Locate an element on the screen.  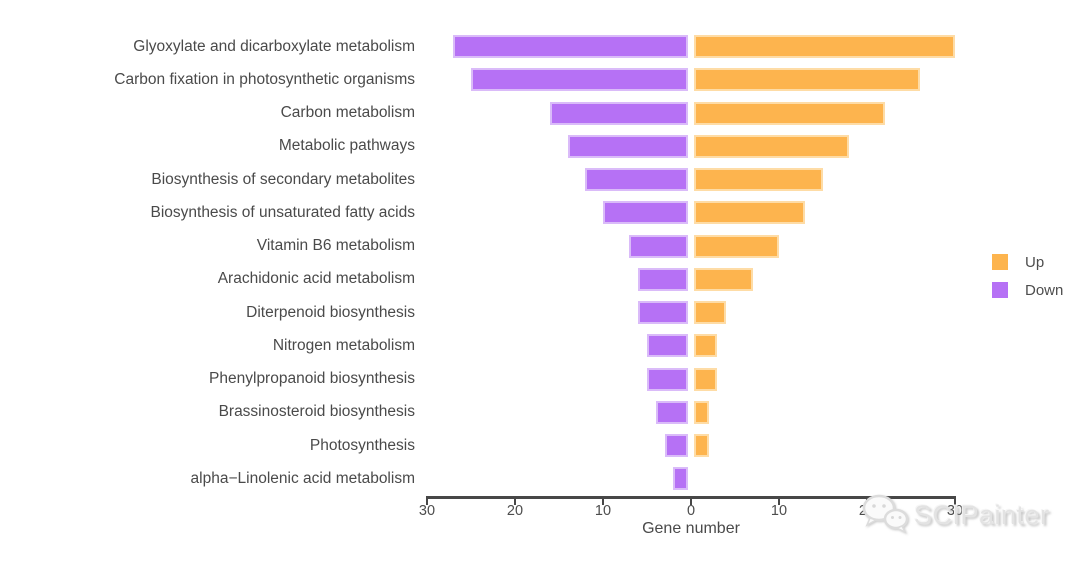
wechat-chat-bubbles-icon is located at coordinates (885, 515).